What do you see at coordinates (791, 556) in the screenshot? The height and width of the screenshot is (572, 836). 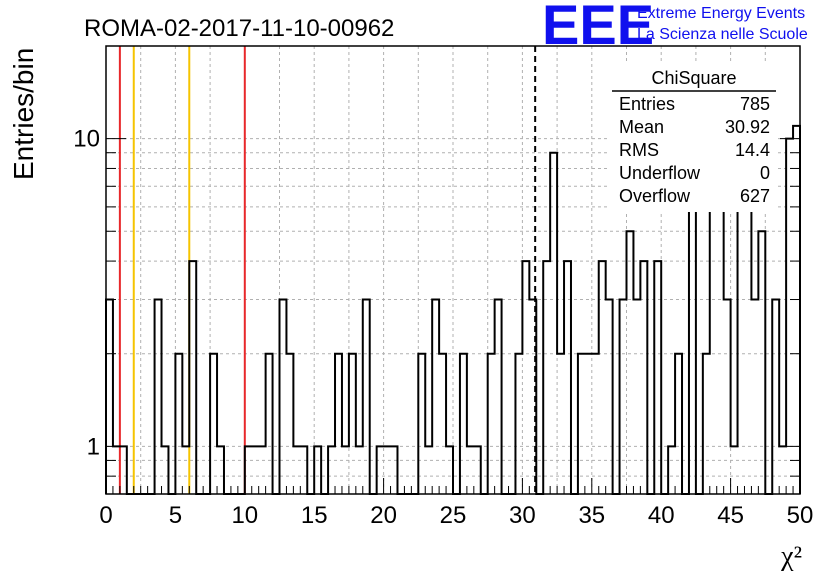 I see `x-axis-label: χ²` at bounding box center [791, 556].